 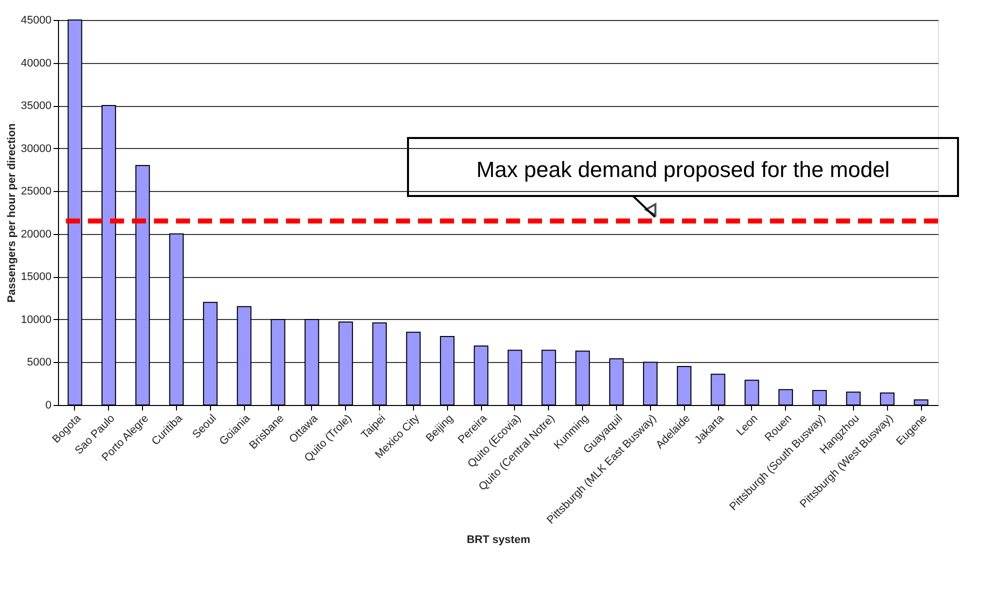 What do you see at coordinates (12, 213) in the screenshot?
I see `y-axis-title: Passengers per hour per direction` at bounding box center [12, 213].